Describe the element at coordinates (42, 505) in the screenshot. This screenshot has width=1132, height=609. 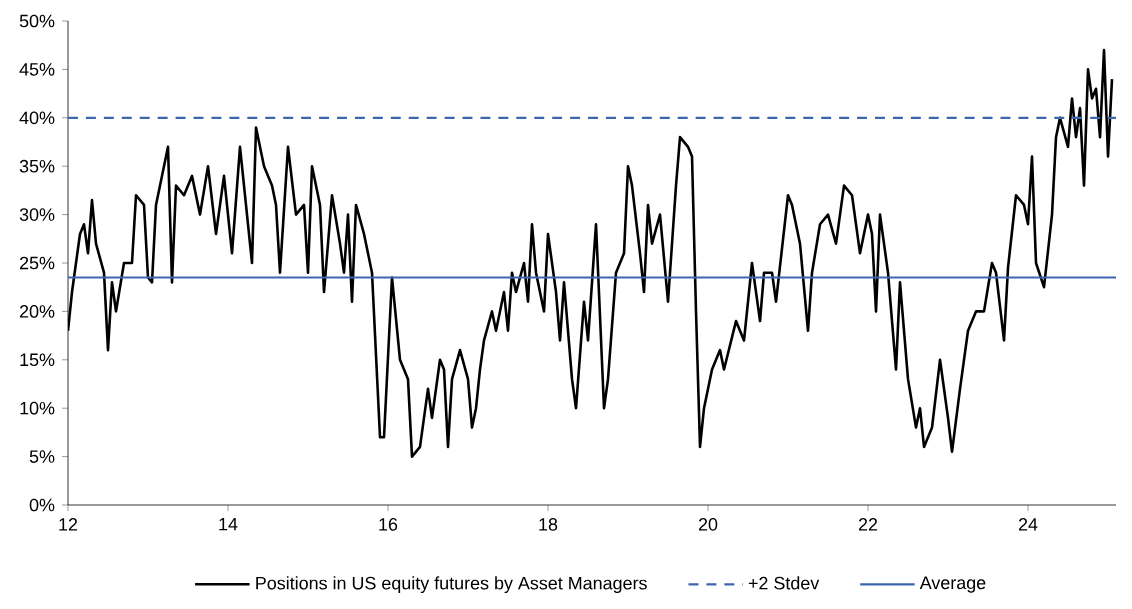
I see `y-tick-label: 0%` at that location.